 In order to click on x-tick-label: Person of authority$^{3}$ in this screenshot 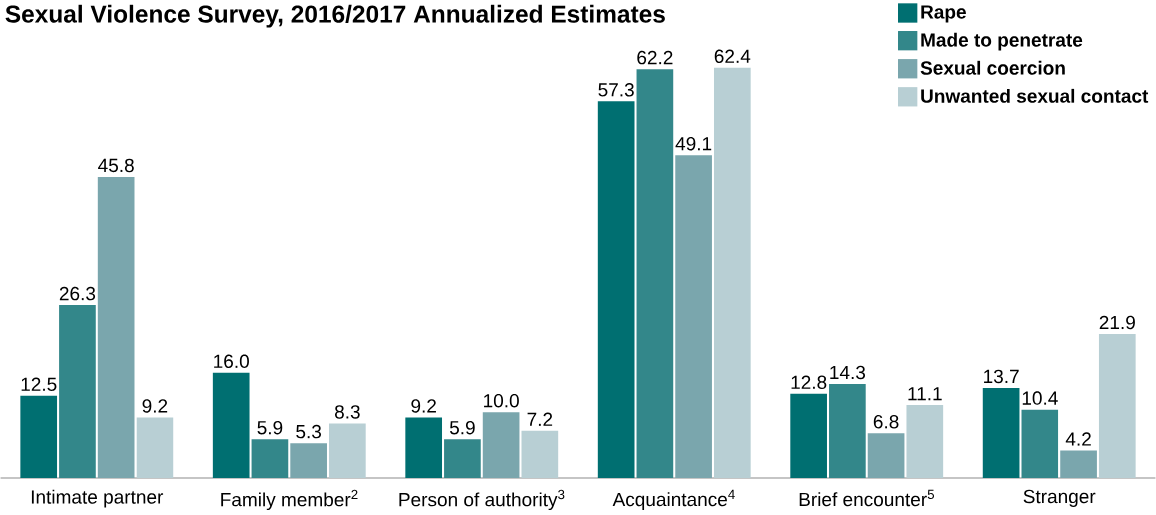, I will do `click(482, 500)`.